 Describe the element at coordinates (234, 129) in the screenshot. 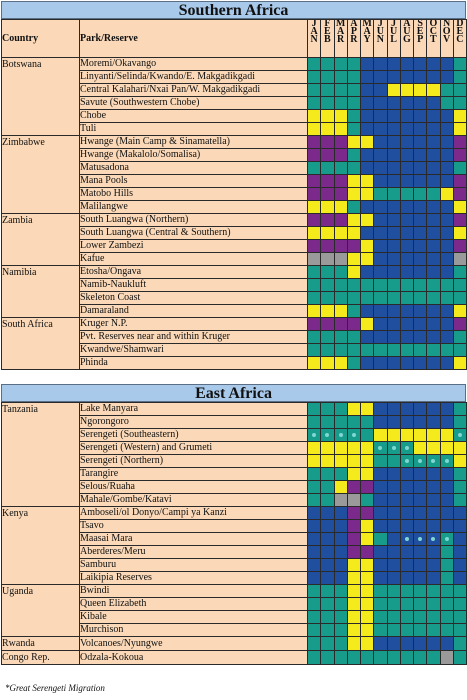

I see `table-row: Tuli` at that location.